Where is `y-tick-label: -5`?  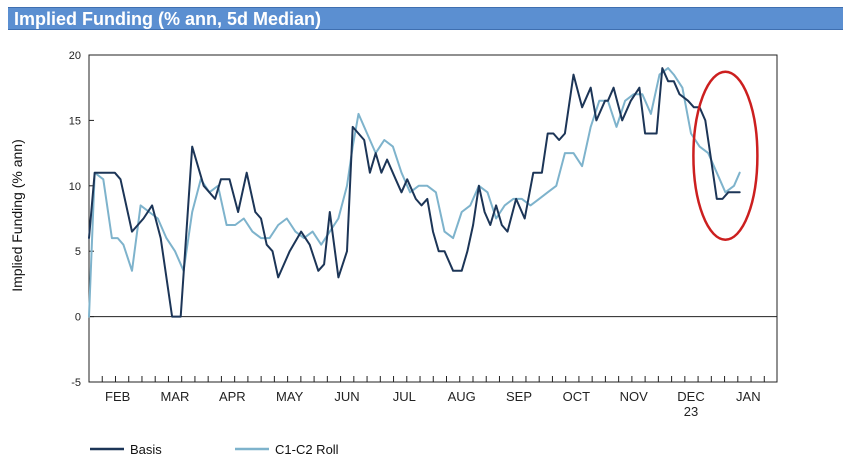
y-tick-label: -5 is located at coordinates (76, 383).